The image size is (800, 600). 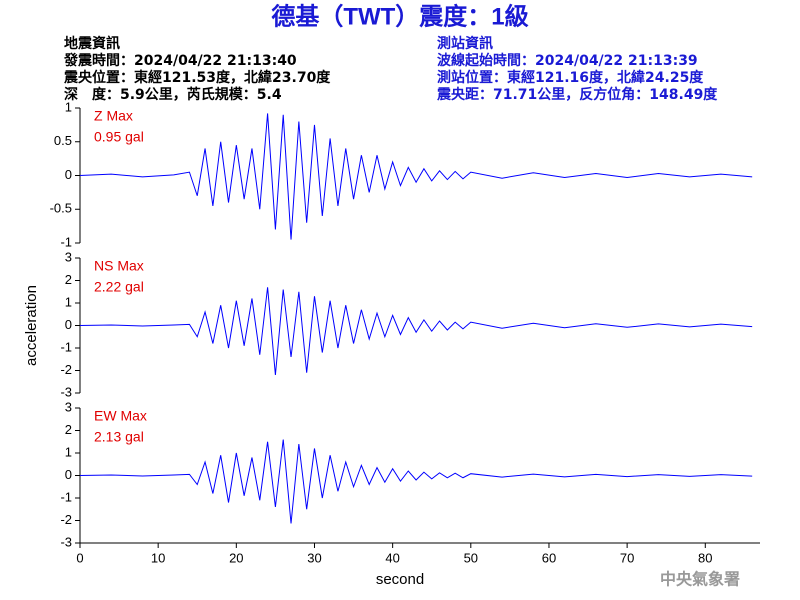 What do you see at coordinates (400, 579) in the screenshot?
I see `x-axis-label: second` at bounding box center [400, 579].